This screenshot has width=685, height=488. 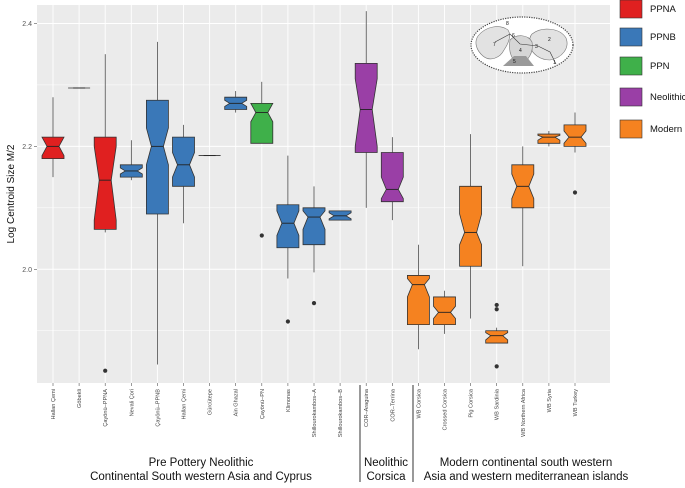 I want to click on x-category-label: WB Northern Africa, so click(x=524, y=412).